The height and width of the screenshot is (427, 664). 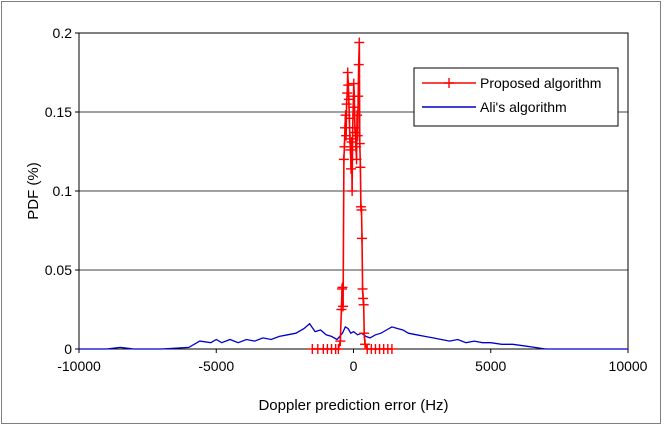 What do you see at coordinates (33, 191) in the screenshot?
I see `y-axis-title: PDF (%)` at bounding box center [33, 191].